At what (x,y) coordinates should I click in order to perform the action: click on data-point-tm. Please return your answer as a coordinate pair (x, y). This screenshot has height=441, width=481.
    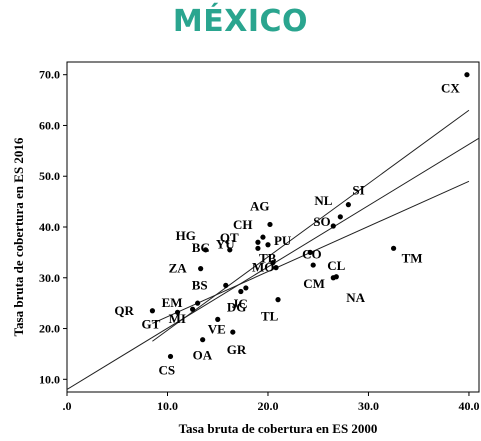
    Looking at the image, I should click on (393, 248).